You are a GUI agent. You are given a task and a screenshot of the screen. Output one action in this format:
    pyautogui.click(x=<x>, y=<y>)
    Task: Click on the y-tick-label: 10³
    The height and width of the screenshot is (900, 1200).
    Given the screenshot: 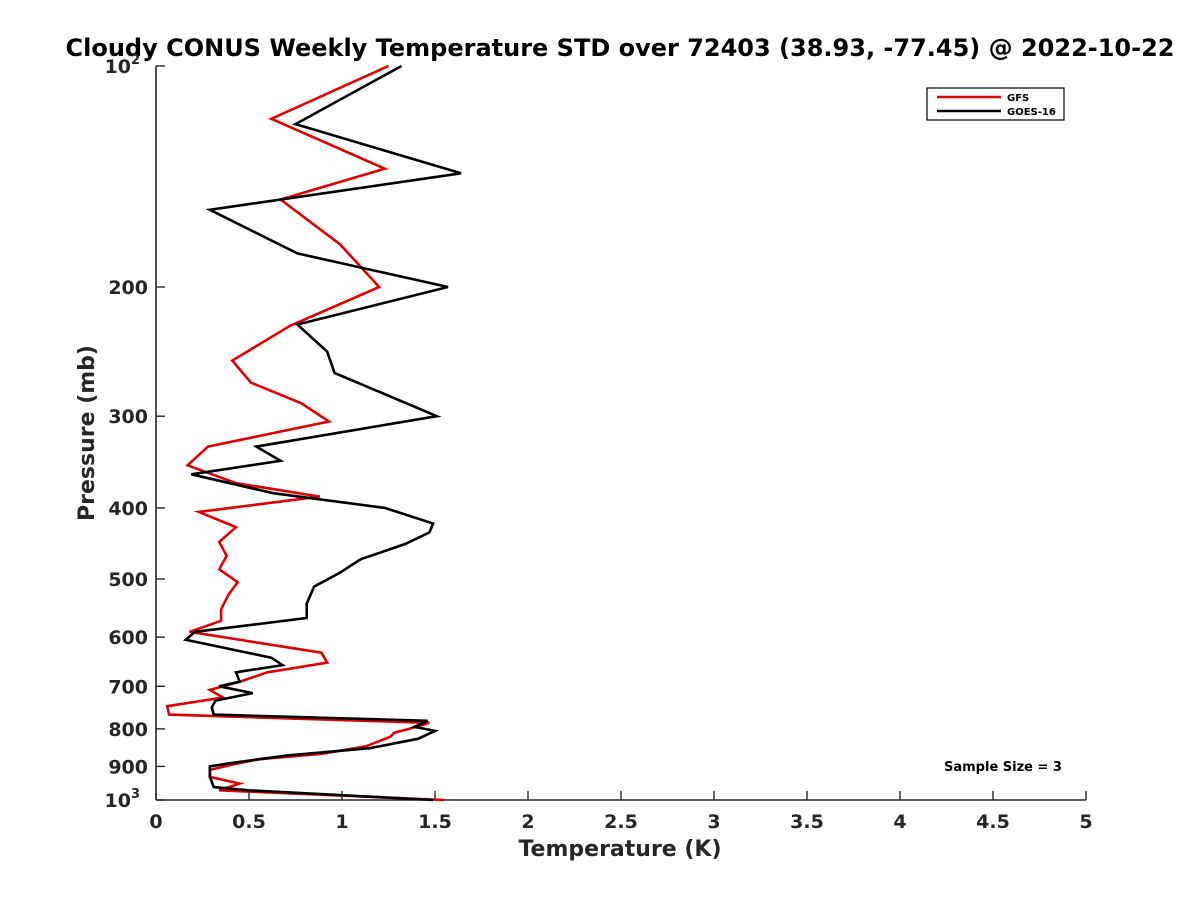 What is the action you would take?
    pyautogui.click(x=123, y=799)
    